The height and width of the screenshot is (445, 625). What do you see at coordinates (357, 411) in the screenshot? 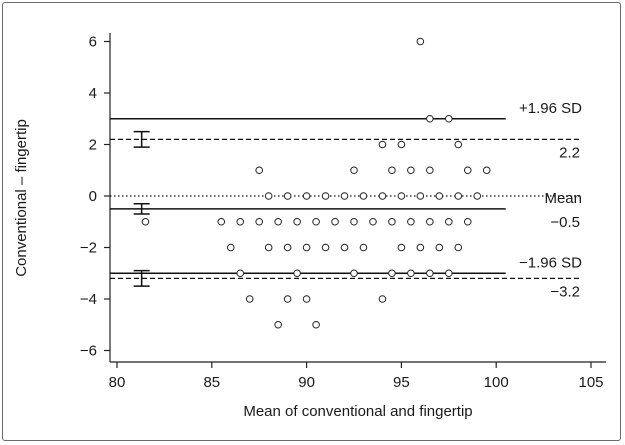
I see `x-axis-label: Mean of conventional and fingertip` at bounding box center [357, 411].